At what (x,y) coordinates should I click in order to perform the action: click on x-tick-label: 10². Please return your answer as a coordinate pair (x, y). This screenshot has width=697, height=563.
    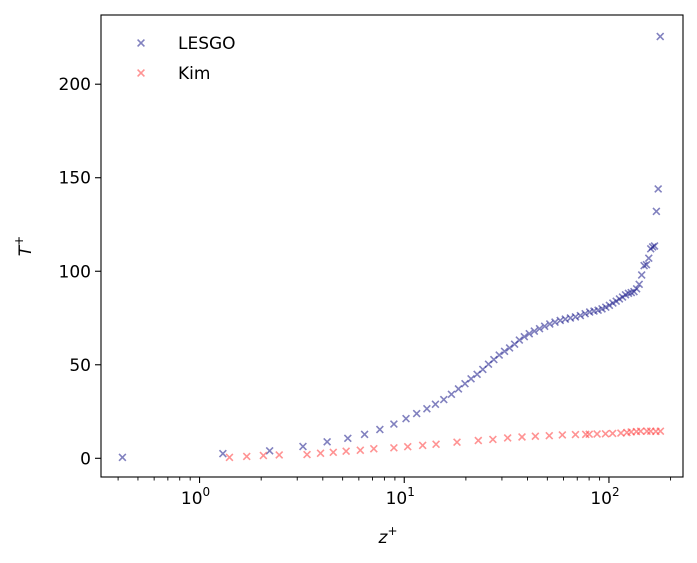
    Looking at the image, I should click on (604, 497).